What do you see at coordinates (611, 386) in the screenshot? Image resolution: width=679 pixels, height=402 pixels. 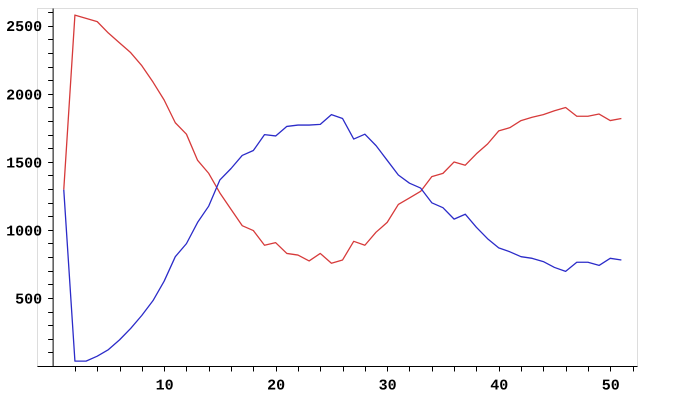 I see `x-tick-label: 50` at bounding box center [611, 386].